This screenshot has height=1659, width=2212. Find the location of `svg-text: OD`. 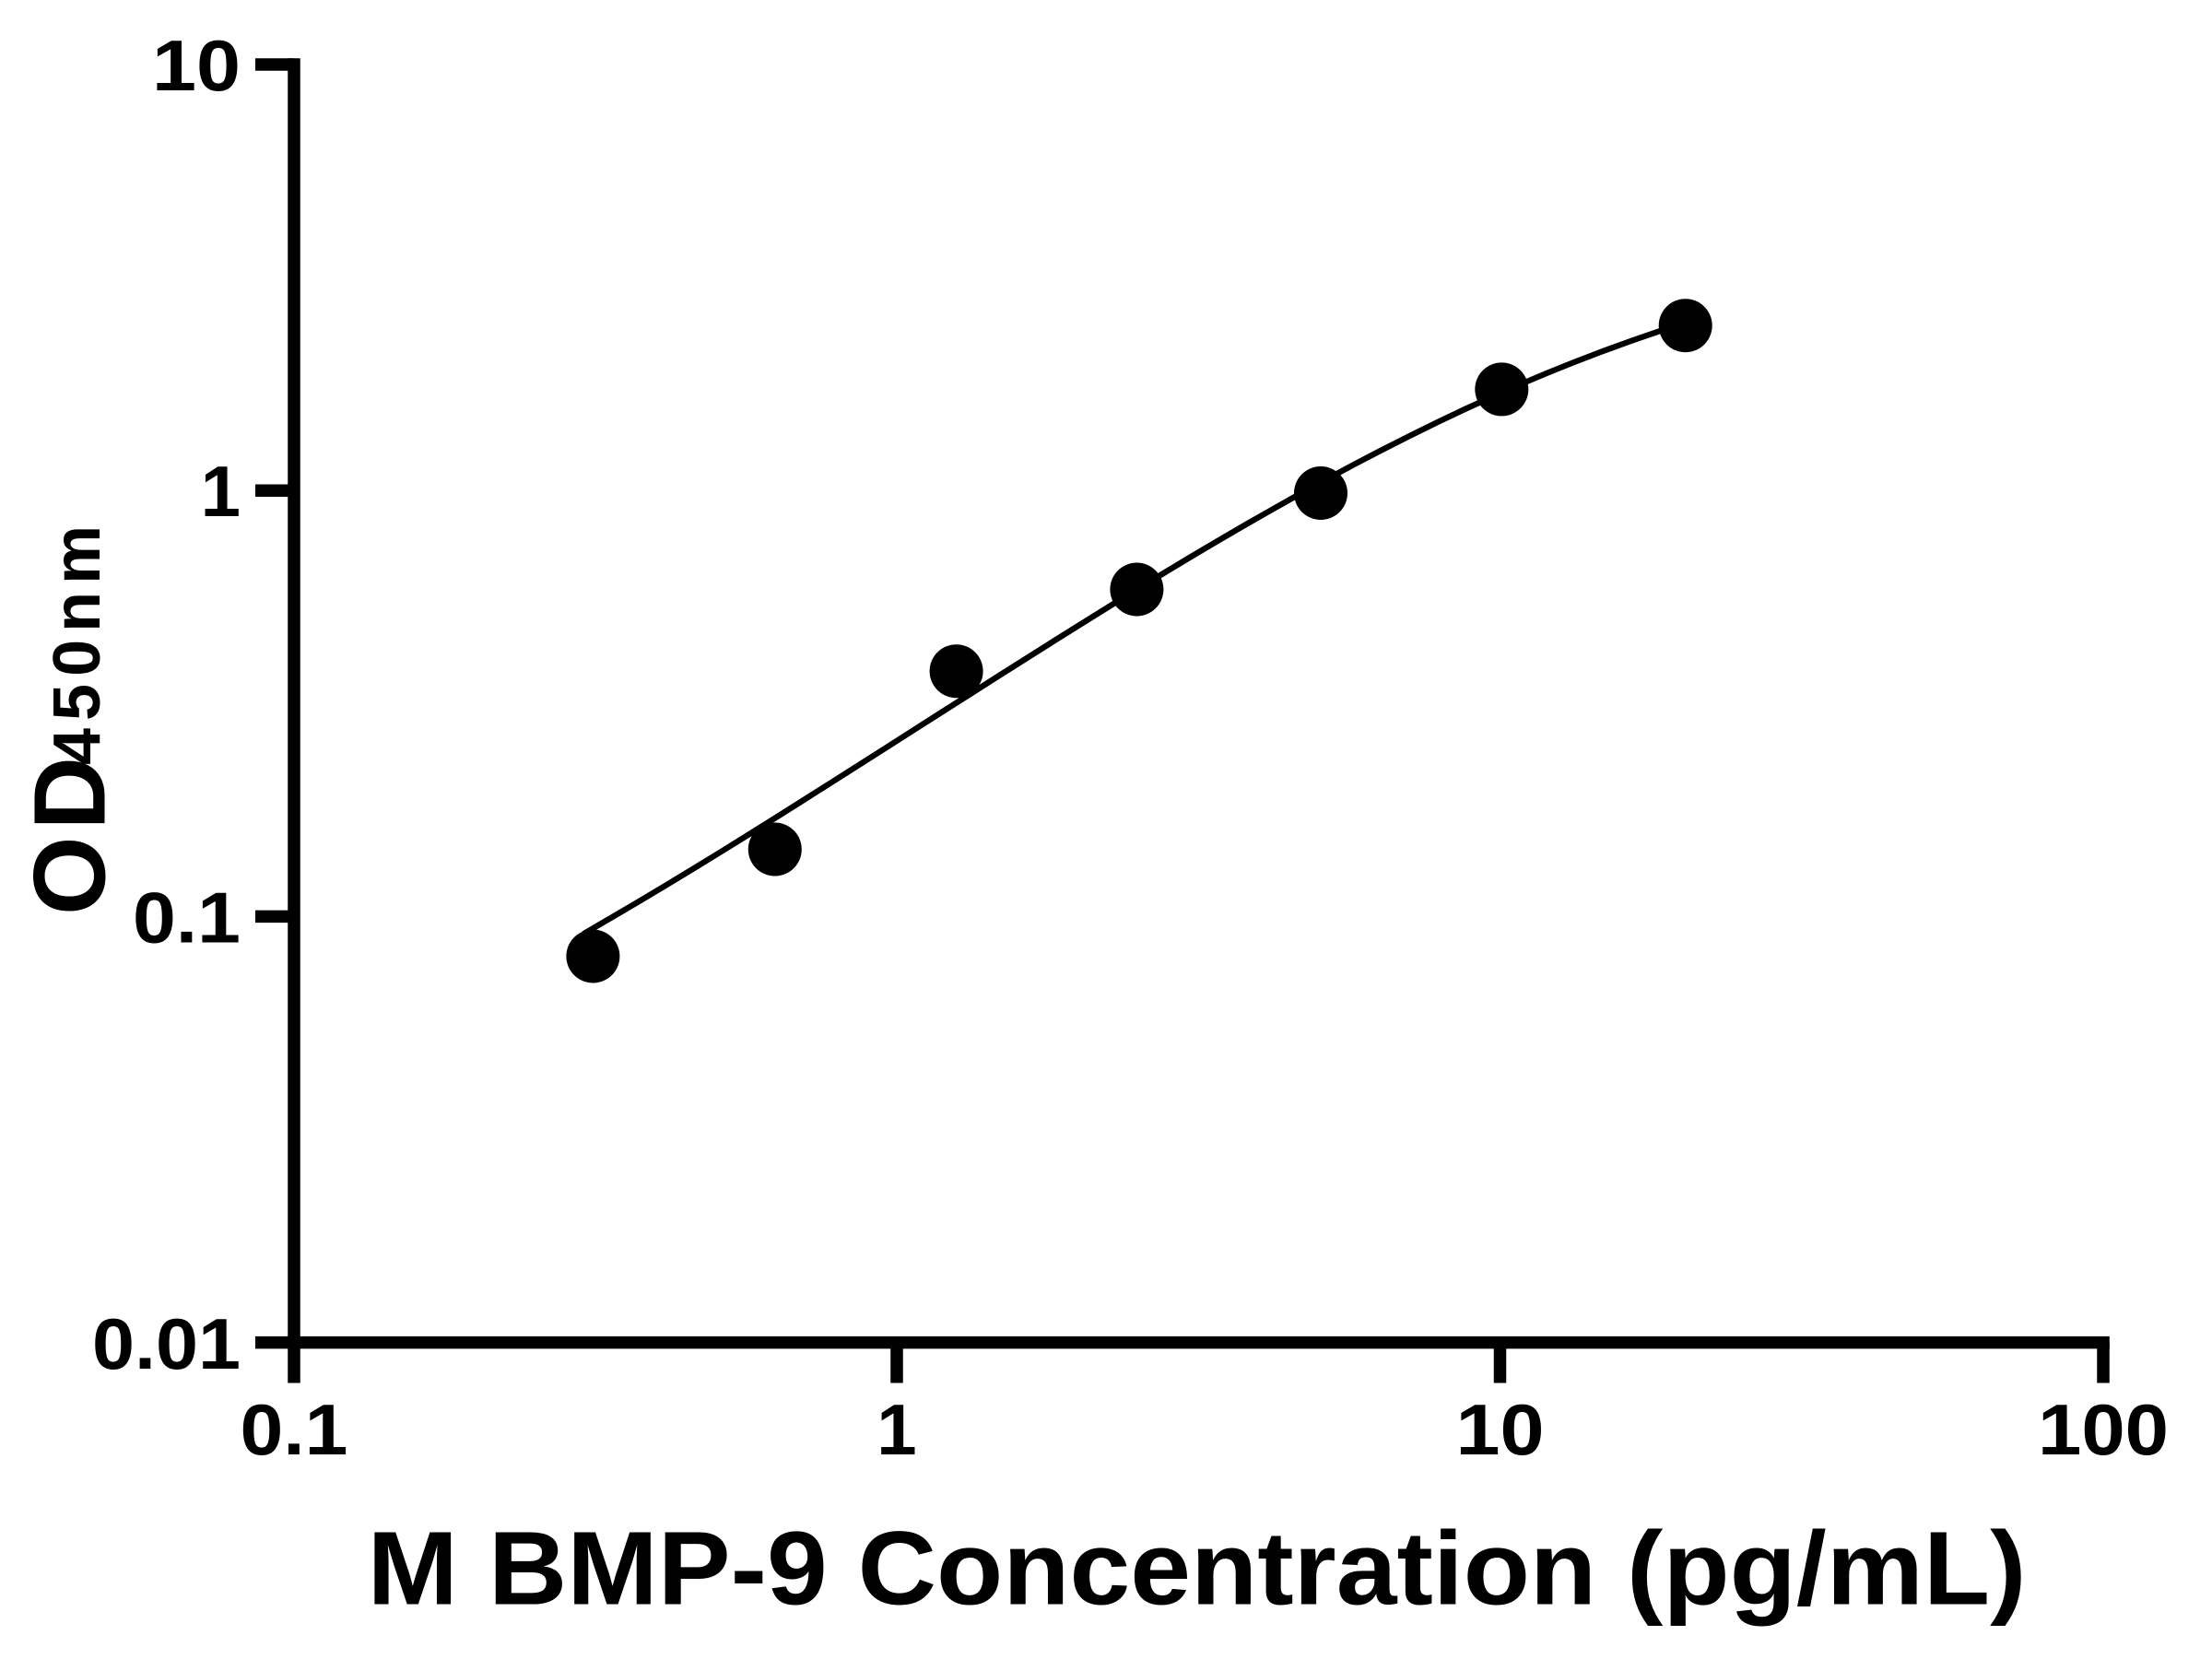

svg-text: OD is located at coordinates (70, 832).